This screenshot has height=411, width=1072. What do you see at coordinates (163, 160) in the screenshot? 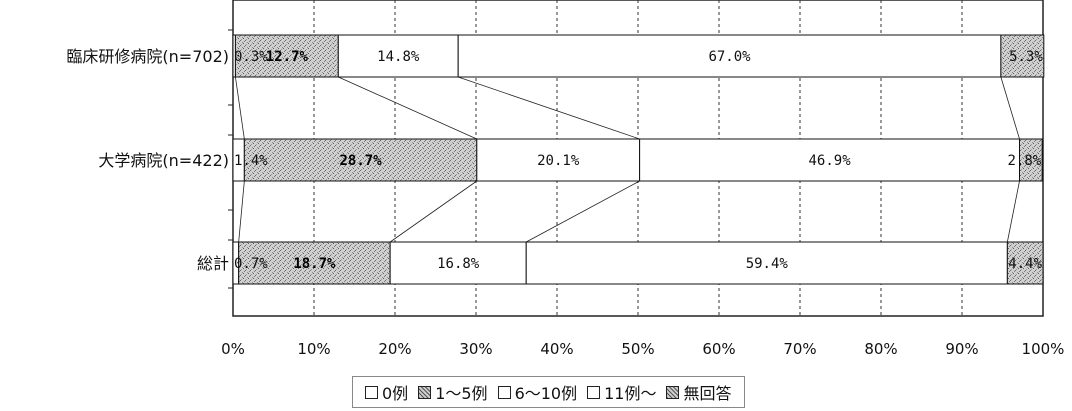
I see `category-label: 大学病院(n=422)` at bounding box center [163, 160].